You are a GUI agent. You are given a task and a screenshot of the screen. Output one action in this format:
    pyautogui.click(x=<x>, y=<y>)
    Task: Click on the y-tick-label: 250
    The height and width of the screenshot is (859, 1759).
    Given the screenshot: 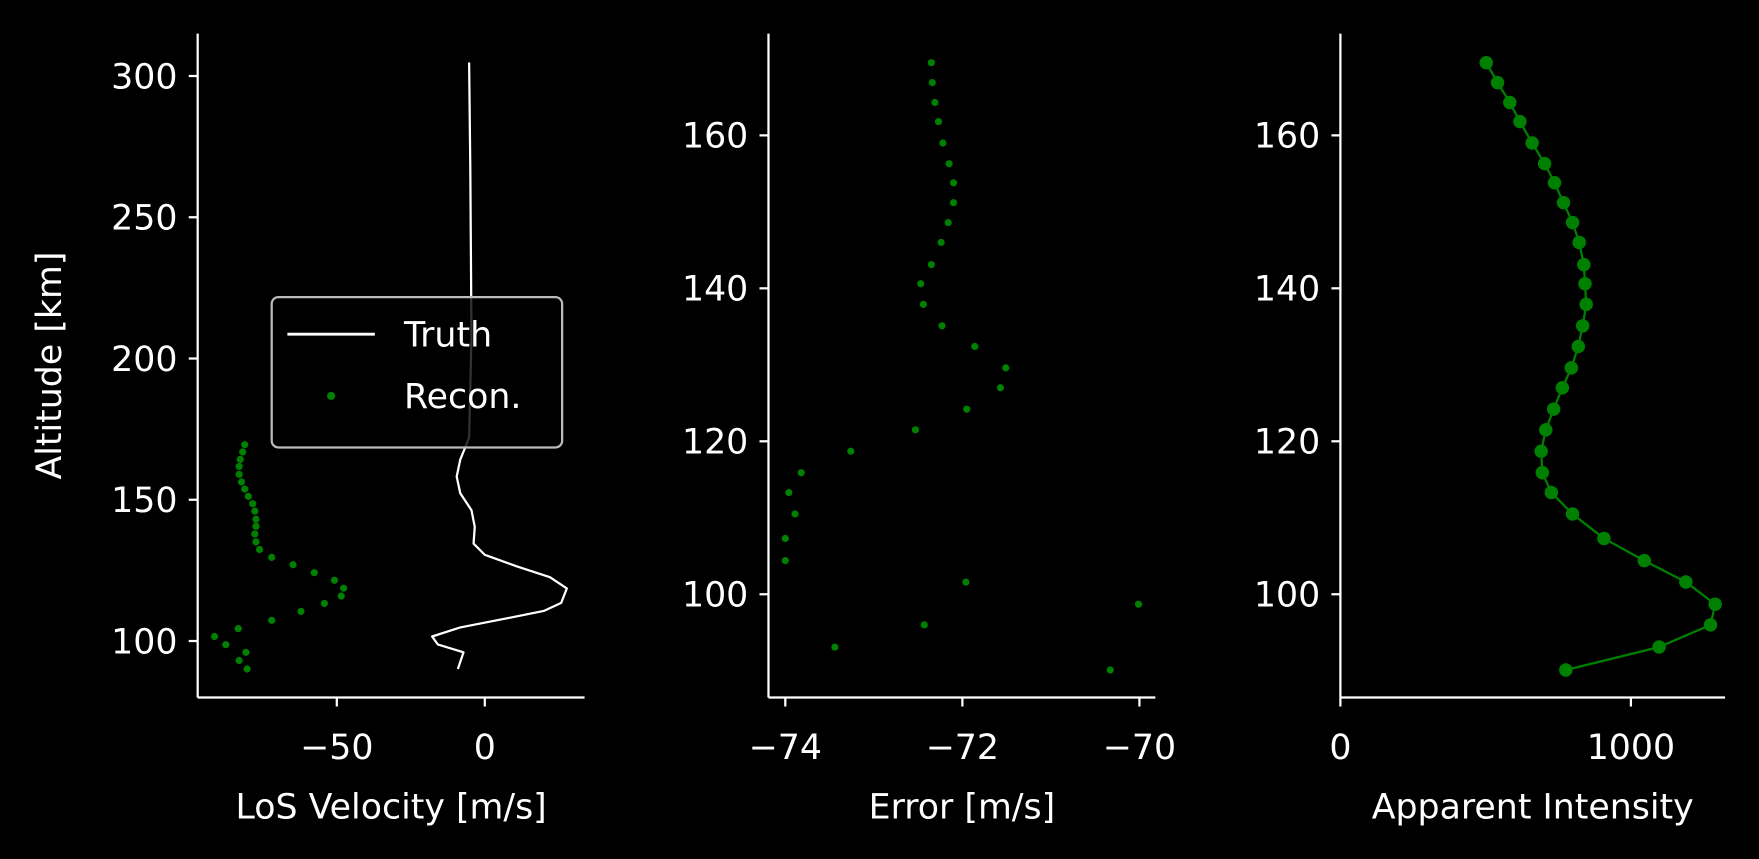 What is the action you would take?
    pyautogui.click(x=144, y=219)
    